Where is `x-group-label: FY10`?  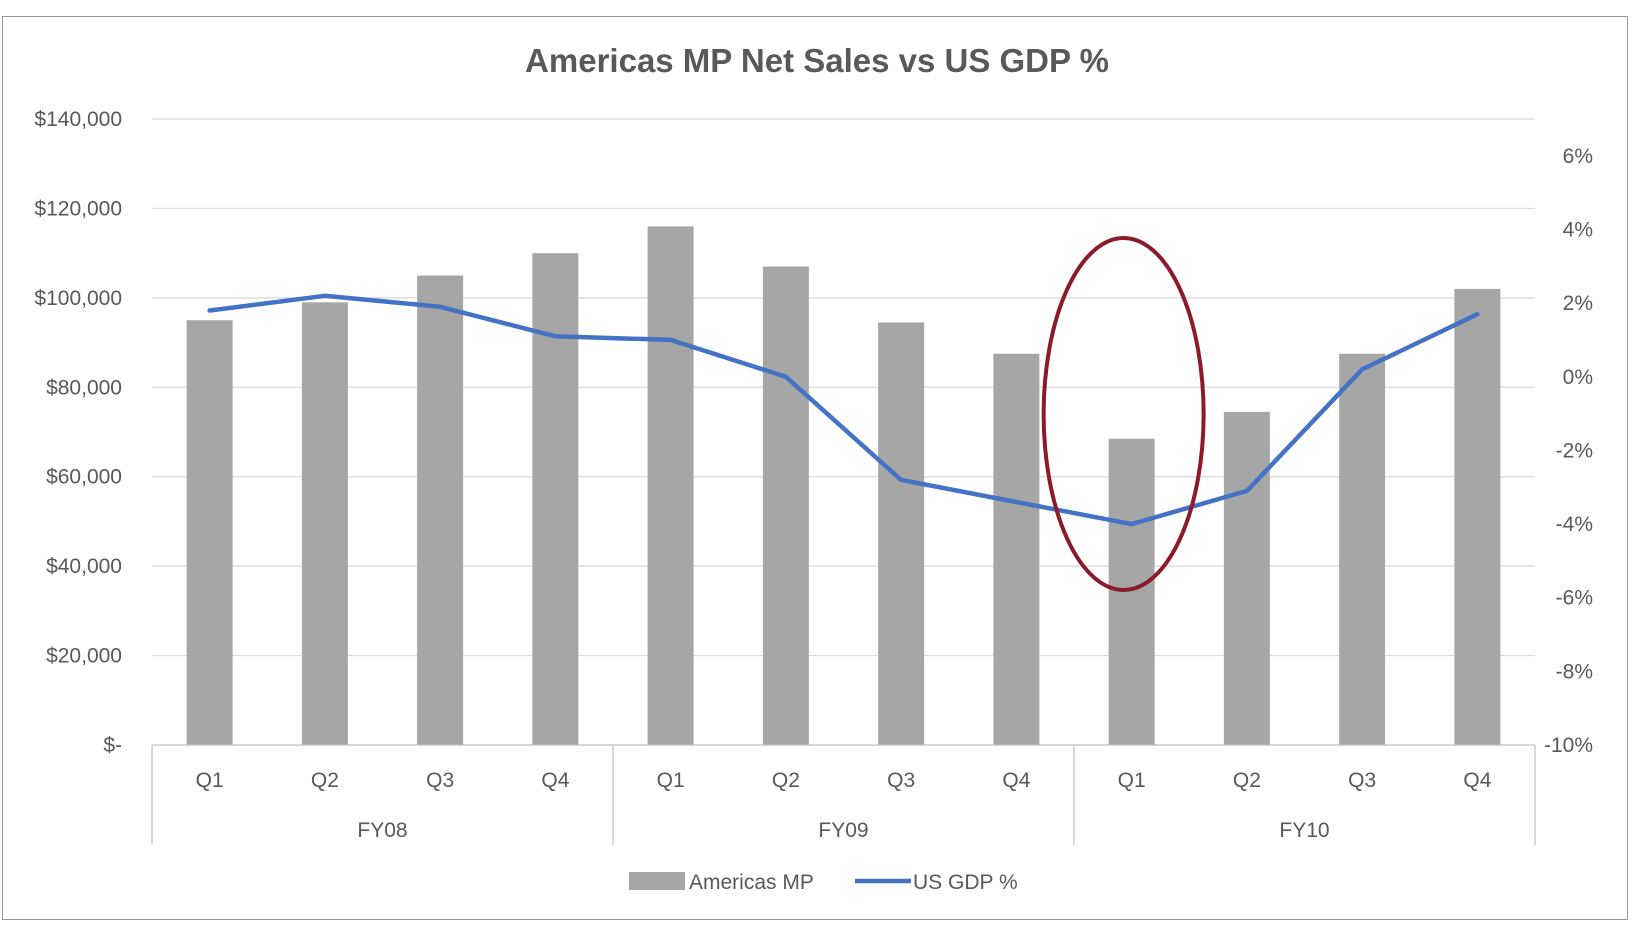 x-group-label: FY10 is located at coordinates (1304, 830).